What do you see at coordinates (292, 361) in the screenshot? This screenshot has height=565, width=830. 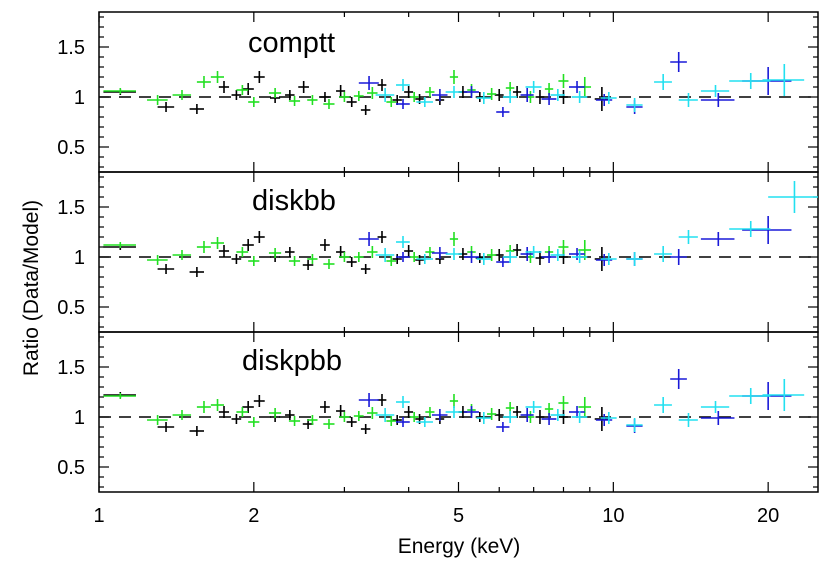 I see `panel-title: diskpbb` at bounding box center [292, 361].